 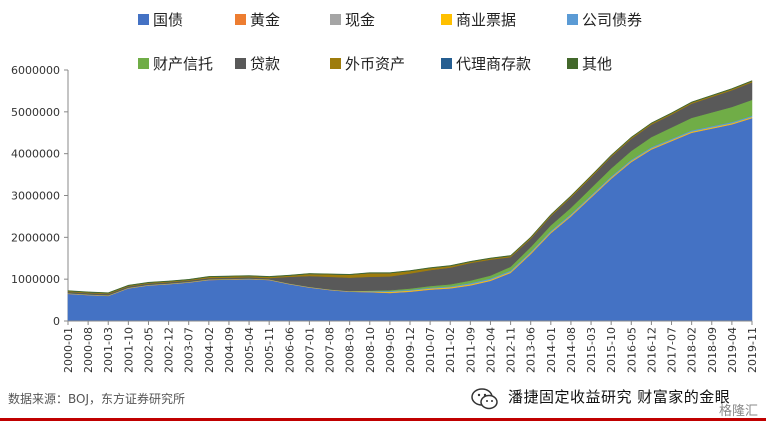 I want to click on y-tick-label: 0, so click(x=56, y=321).